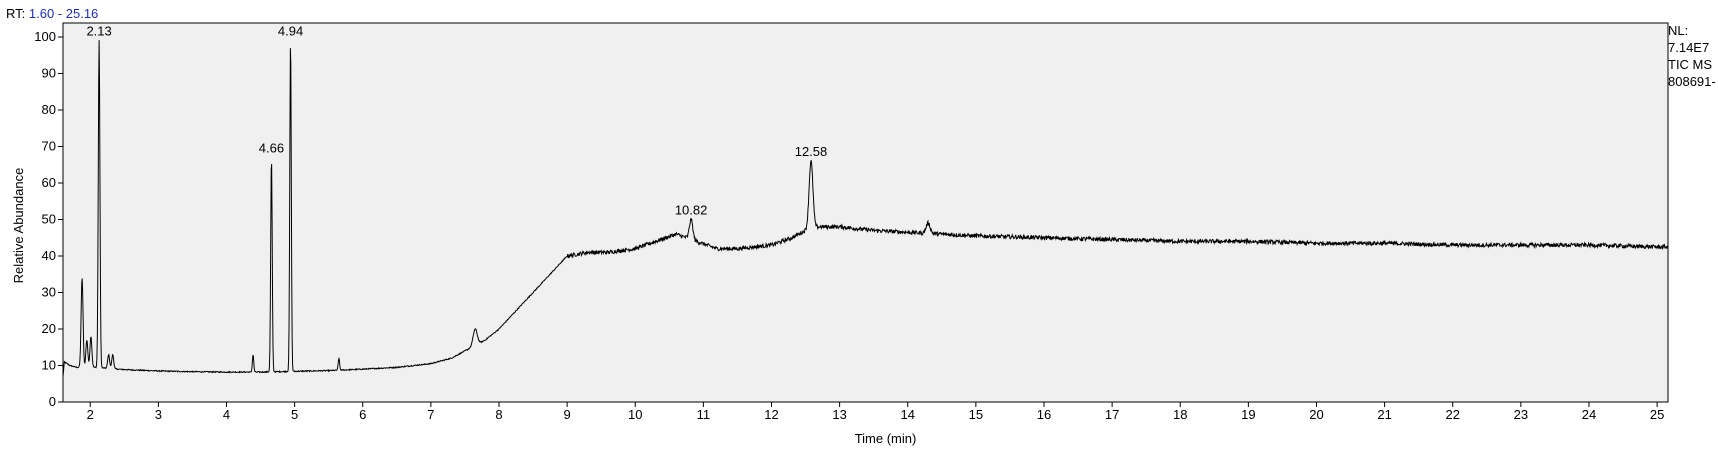  I want to click on x-tick-label-25: 25, so click(1657, 414).